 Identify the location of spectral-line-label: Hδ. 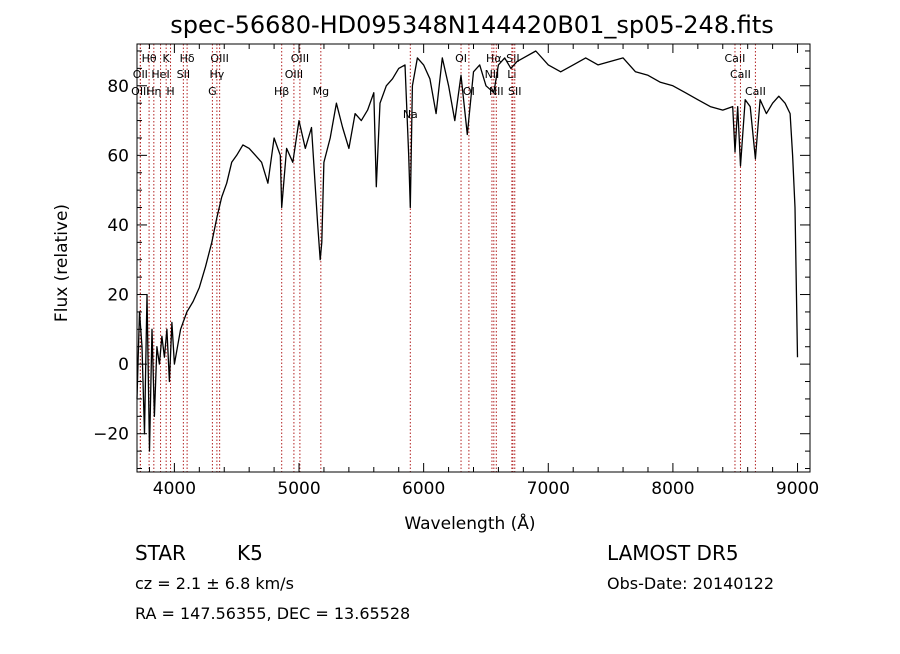
(187, 58).